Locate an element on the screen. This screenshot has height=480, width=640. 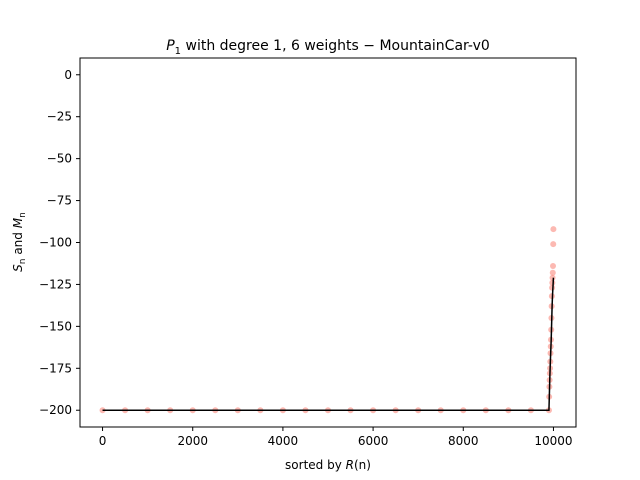
x-tick-label: 0 is located at coordinates (103, 441).